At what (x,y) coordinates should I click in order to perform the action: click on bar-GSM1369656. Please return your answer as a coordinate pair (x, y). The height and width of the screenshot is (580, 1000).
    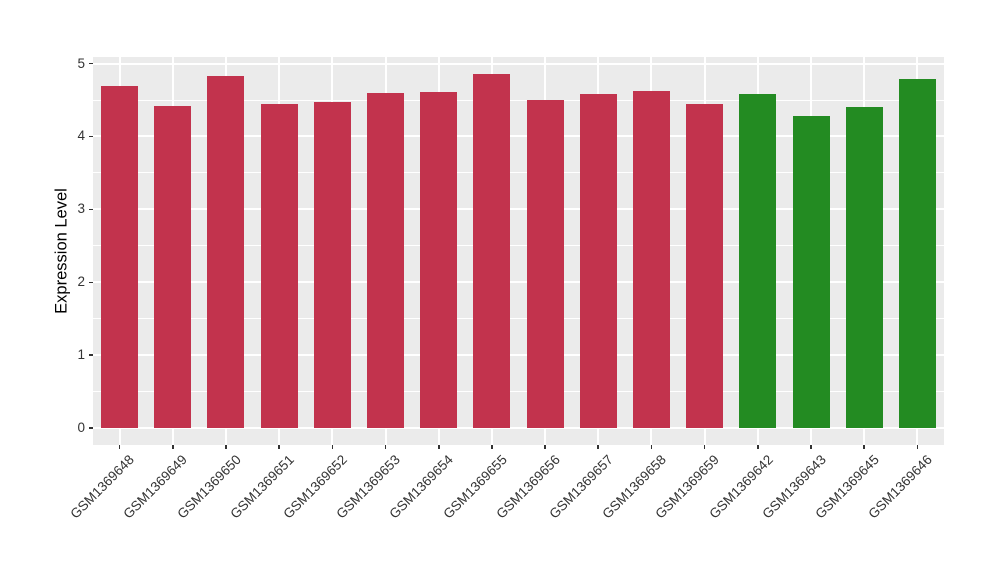
    Looking at the image, I should click on (545, 264).